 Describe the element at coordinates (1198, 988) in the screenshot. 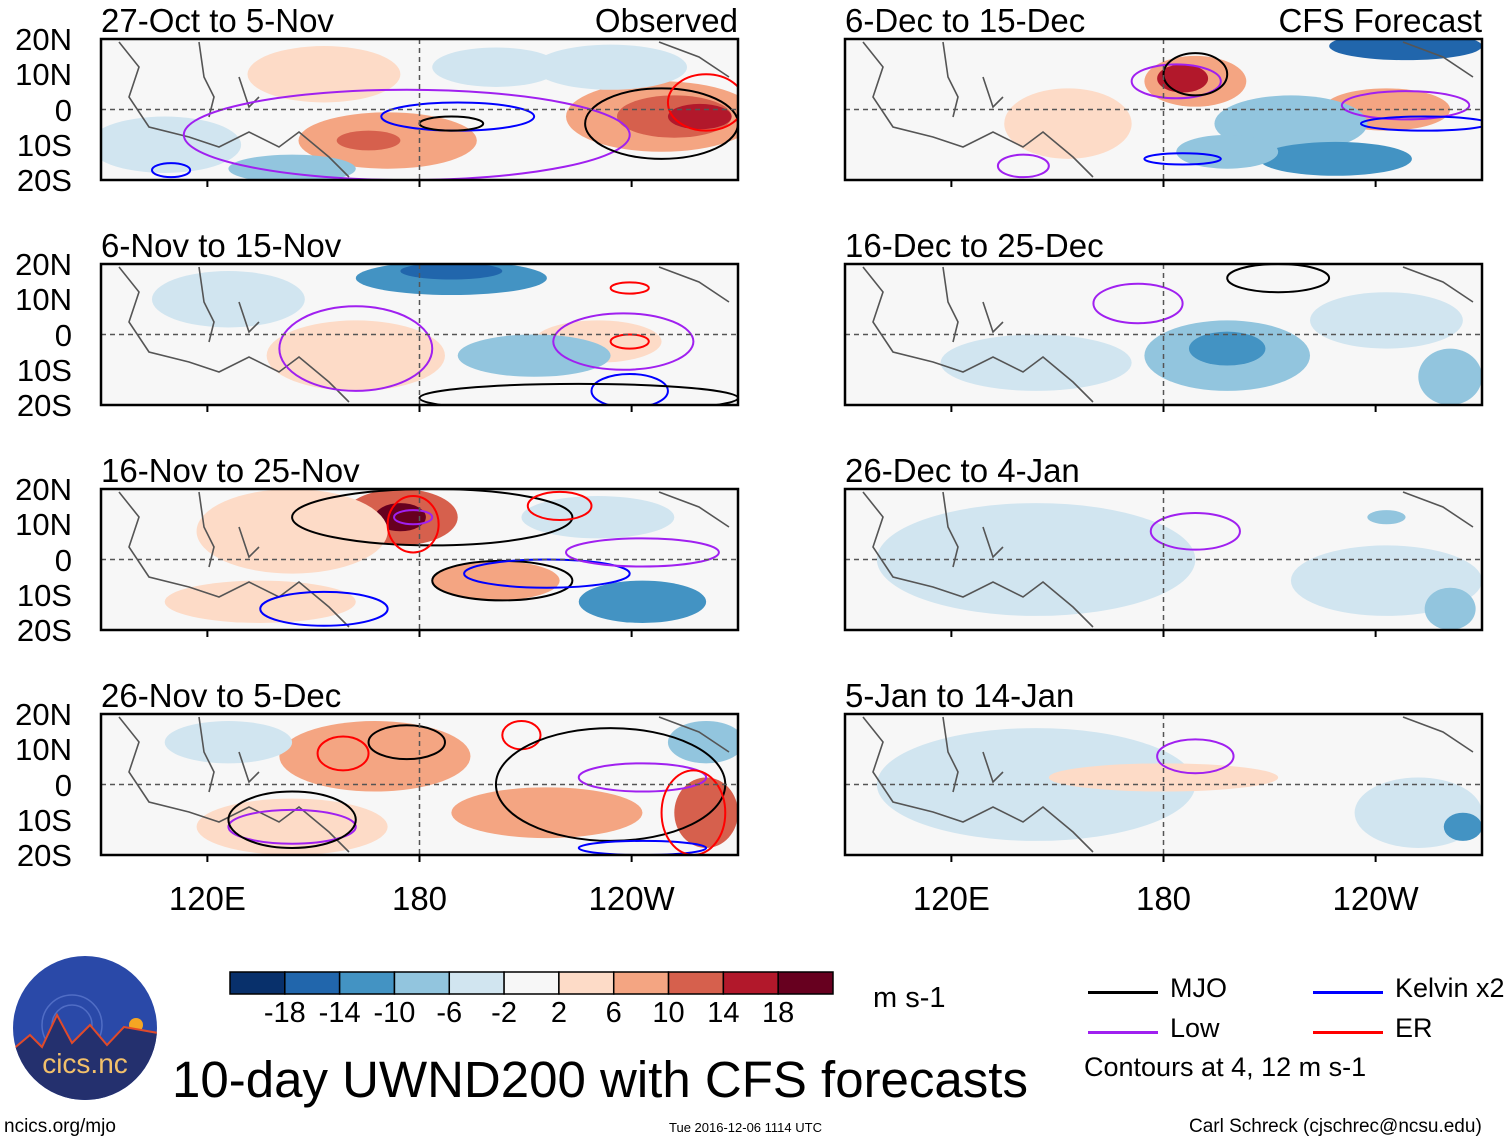

I see `legend-label: MJO` at that location.